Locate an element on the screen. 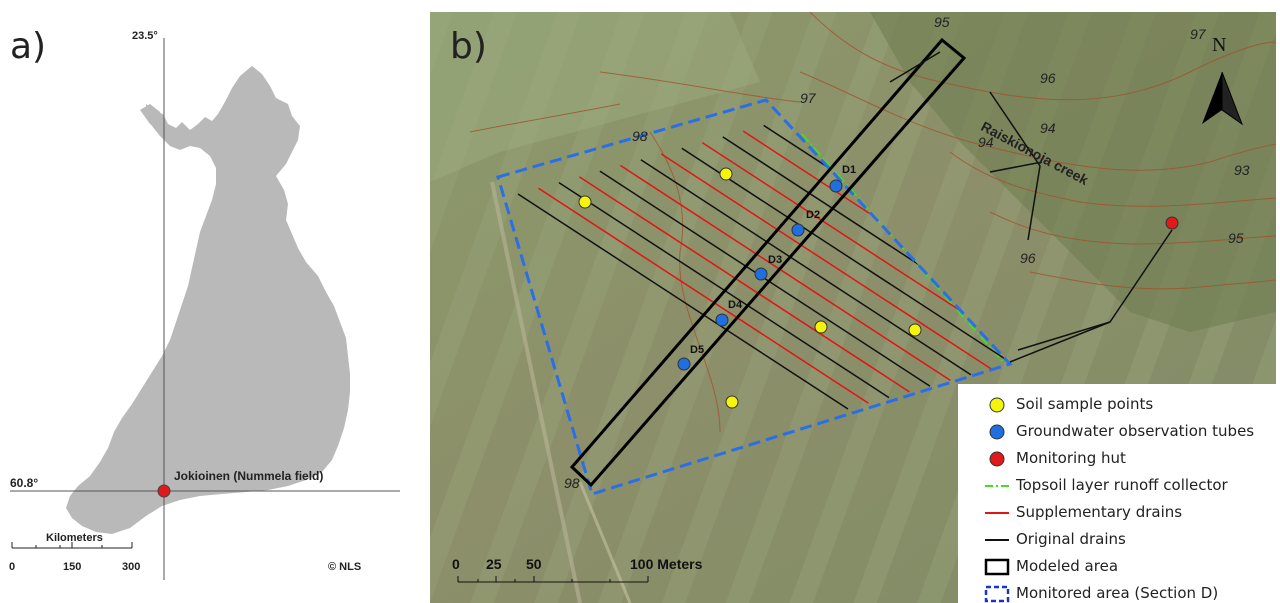 This screenshot has height=603, width=1280. parallel-label: 60.8° is located at coordinates (24, 483).